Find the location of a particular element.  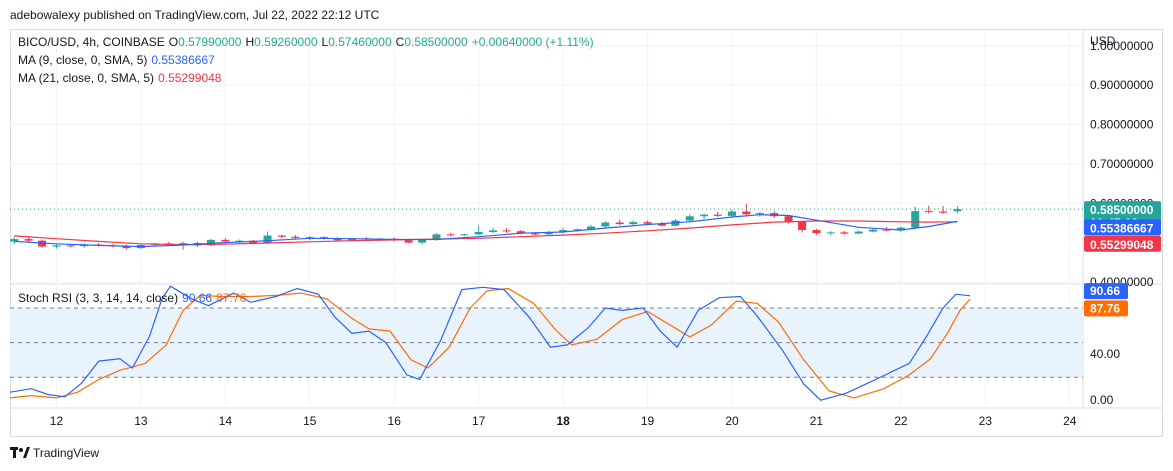

x-tick-label: 14 is located at coordinates (226, 421).